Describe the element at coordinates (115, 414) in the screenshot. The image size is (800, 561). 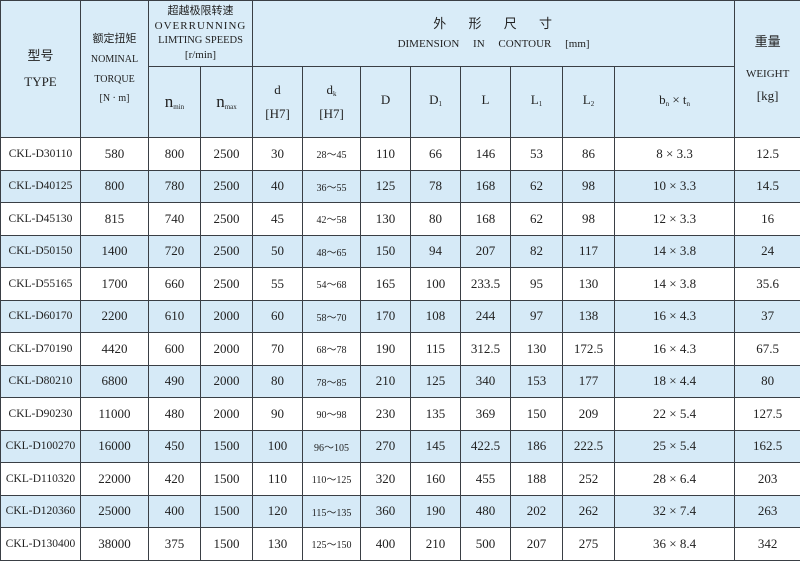
I see `cell-torque: 11000` at that location.